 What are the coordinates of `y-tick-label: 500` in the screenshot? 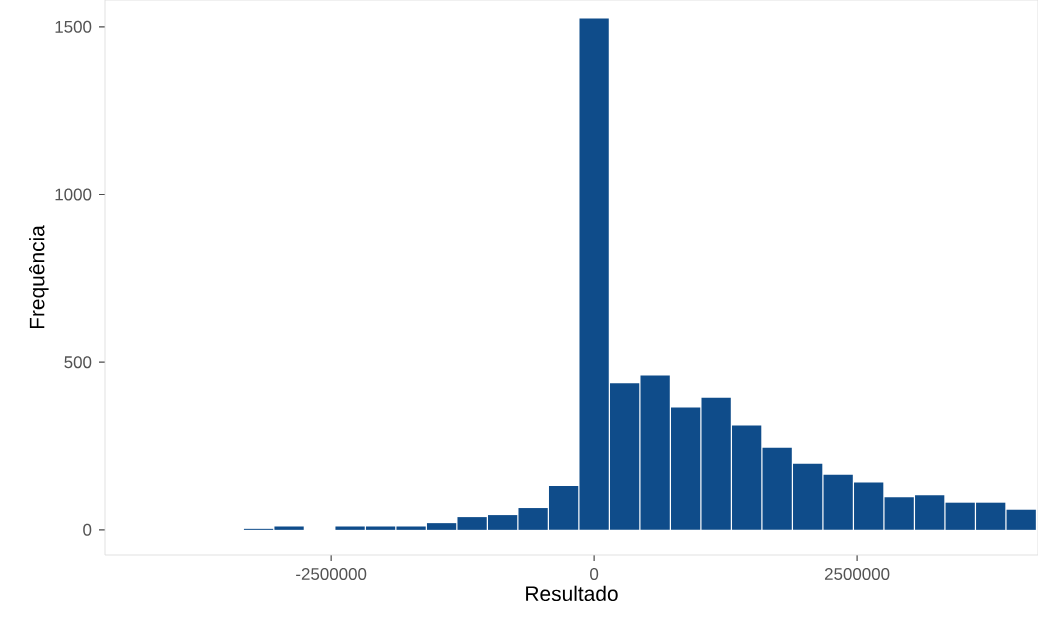 It's located at (78, 362).